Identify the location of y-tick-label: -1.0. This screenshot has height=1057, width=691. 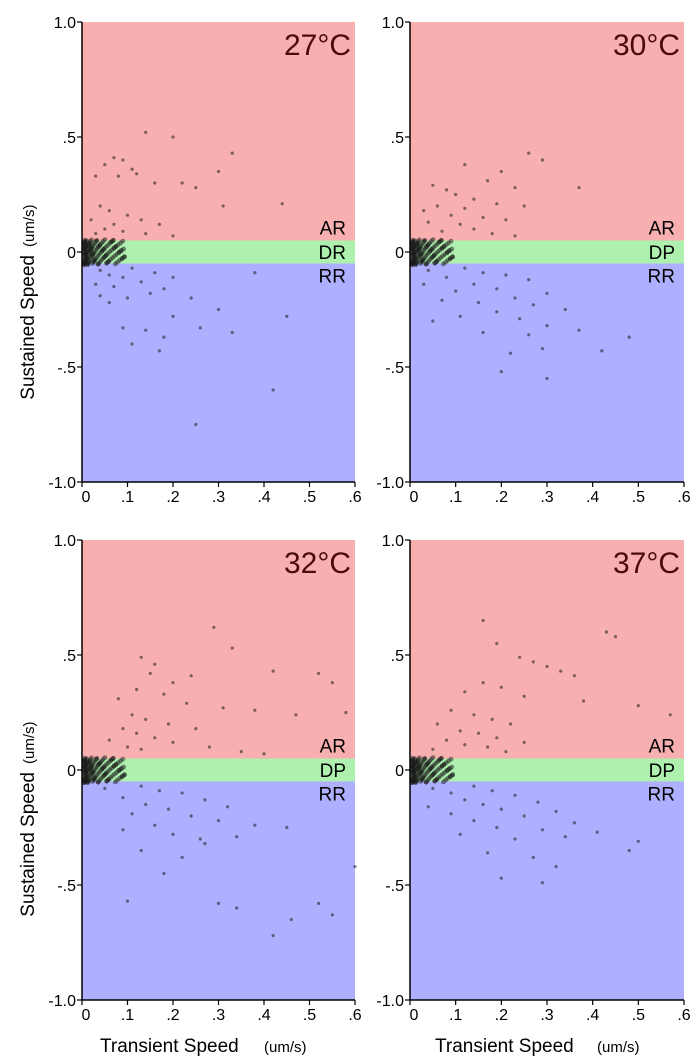
(390, 1001).